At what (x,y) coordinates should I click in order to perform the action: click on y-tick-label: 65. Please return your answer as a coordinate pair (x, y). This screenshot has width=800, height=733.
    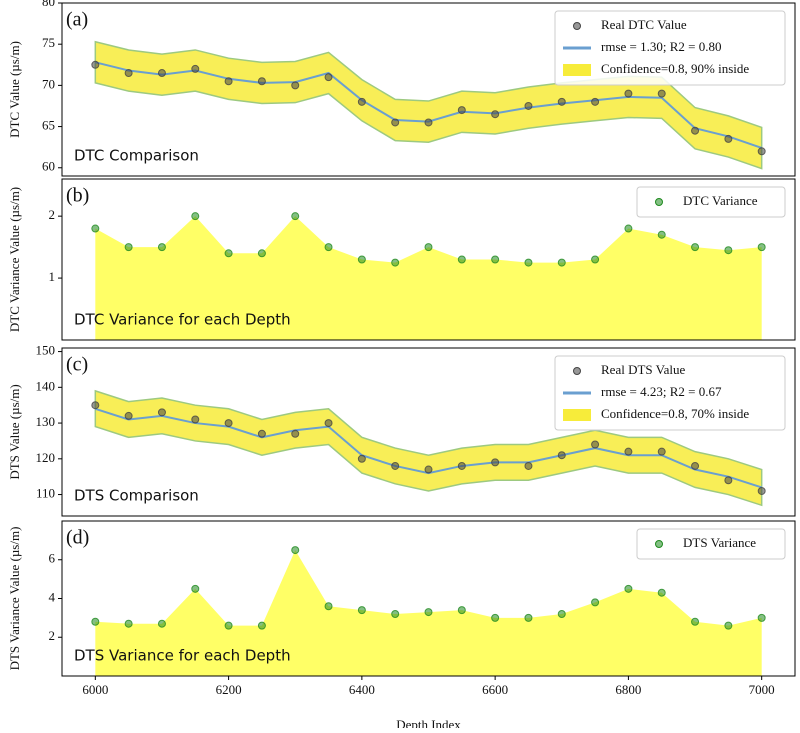
    Looking at the image, I should click on (48, 125).